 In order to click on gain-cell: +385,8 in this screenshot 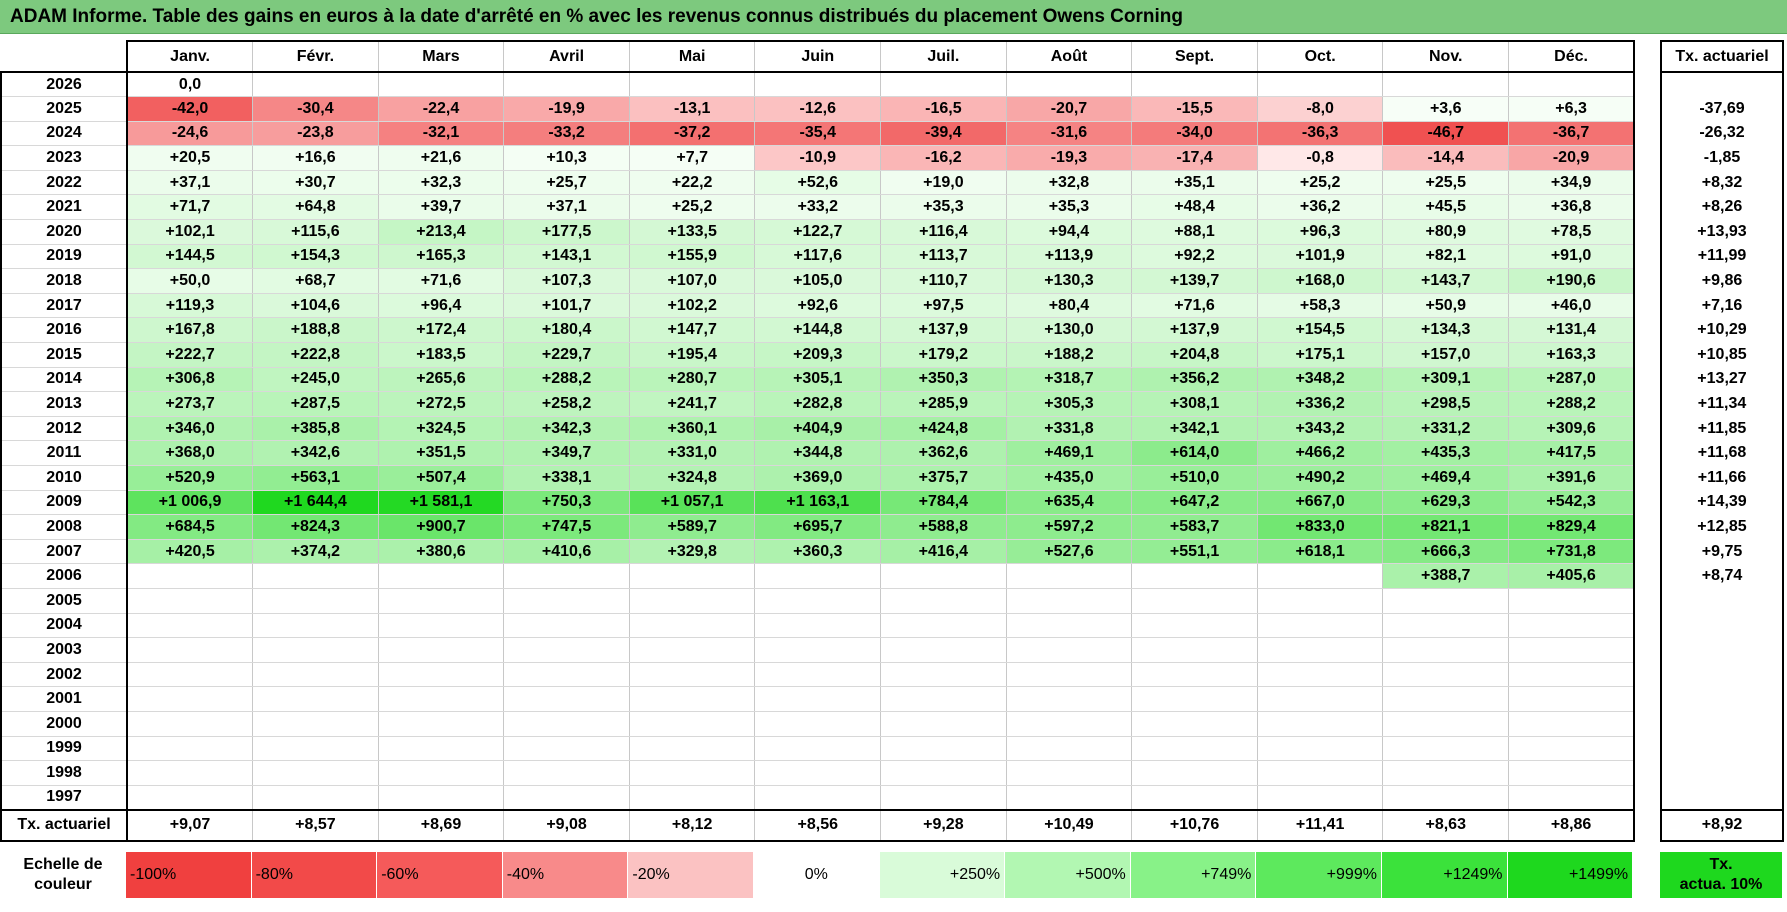, I will do `click(315, 429)`.